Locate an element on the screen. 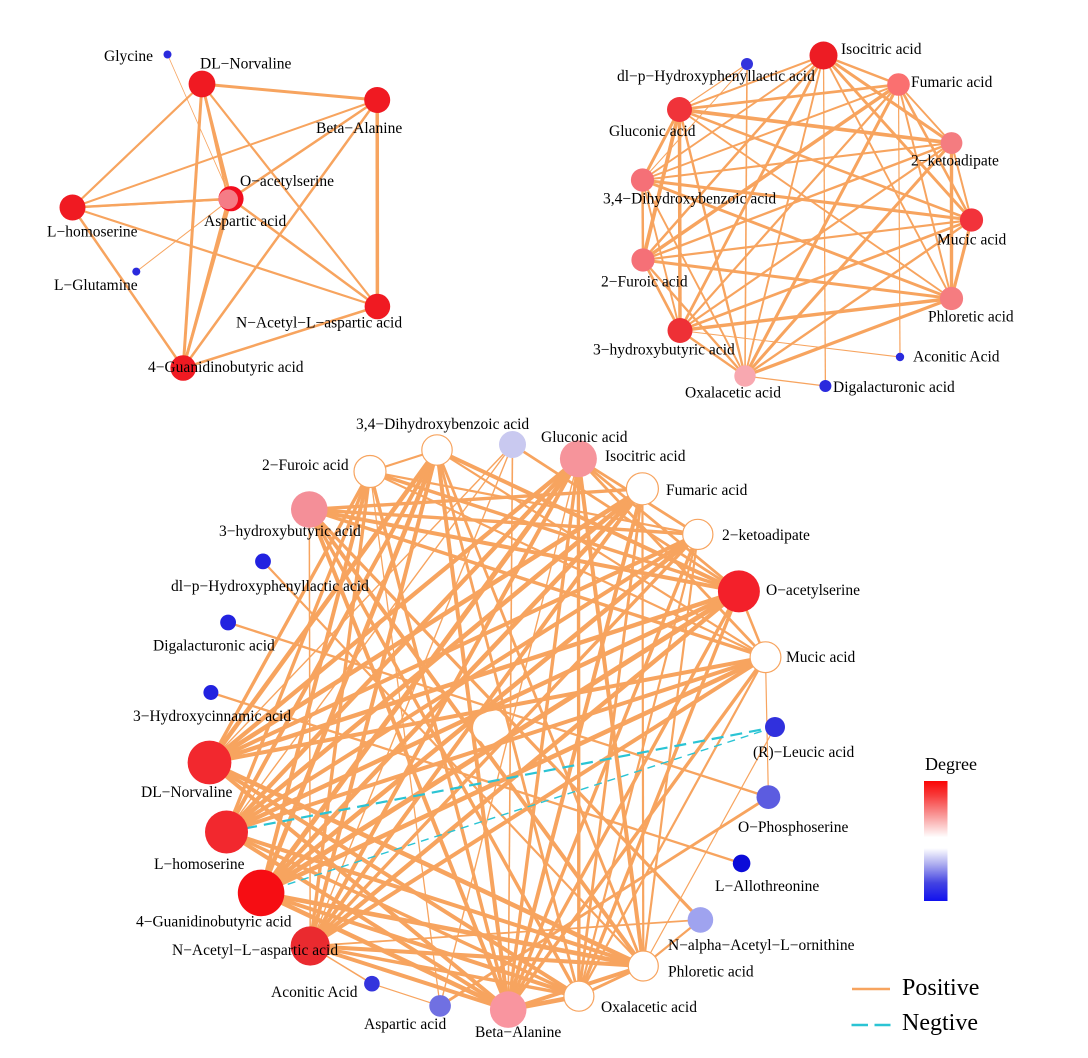 The height and width of the screenshot is (1058, 1088). svg-text: L−Allothreonine is located at coordinates (767, 886).